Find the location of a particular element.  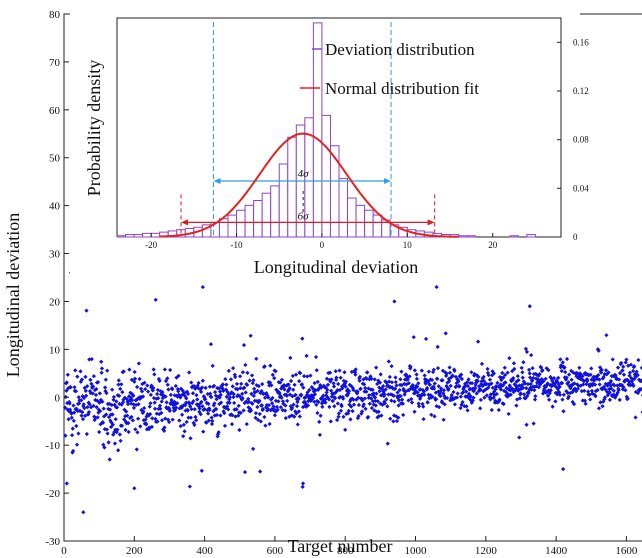

inset-x-tick-label: 20 is located at coordinates (493, 245).